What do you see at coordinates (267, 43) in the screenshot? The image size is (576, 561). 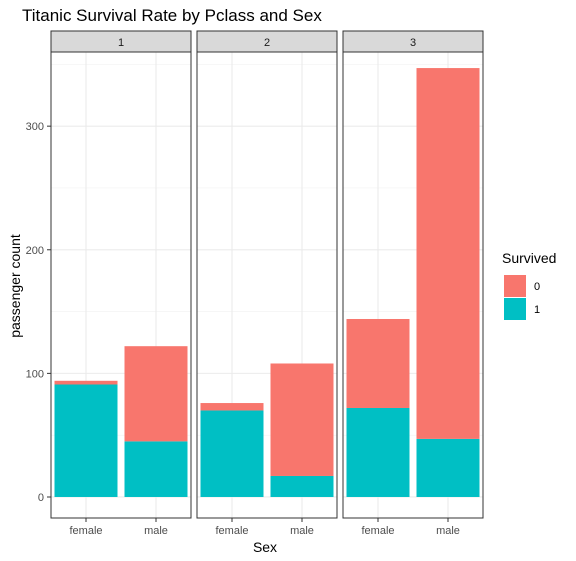 I see `facet-strip-label: 2` at bounding box center [267, 43].